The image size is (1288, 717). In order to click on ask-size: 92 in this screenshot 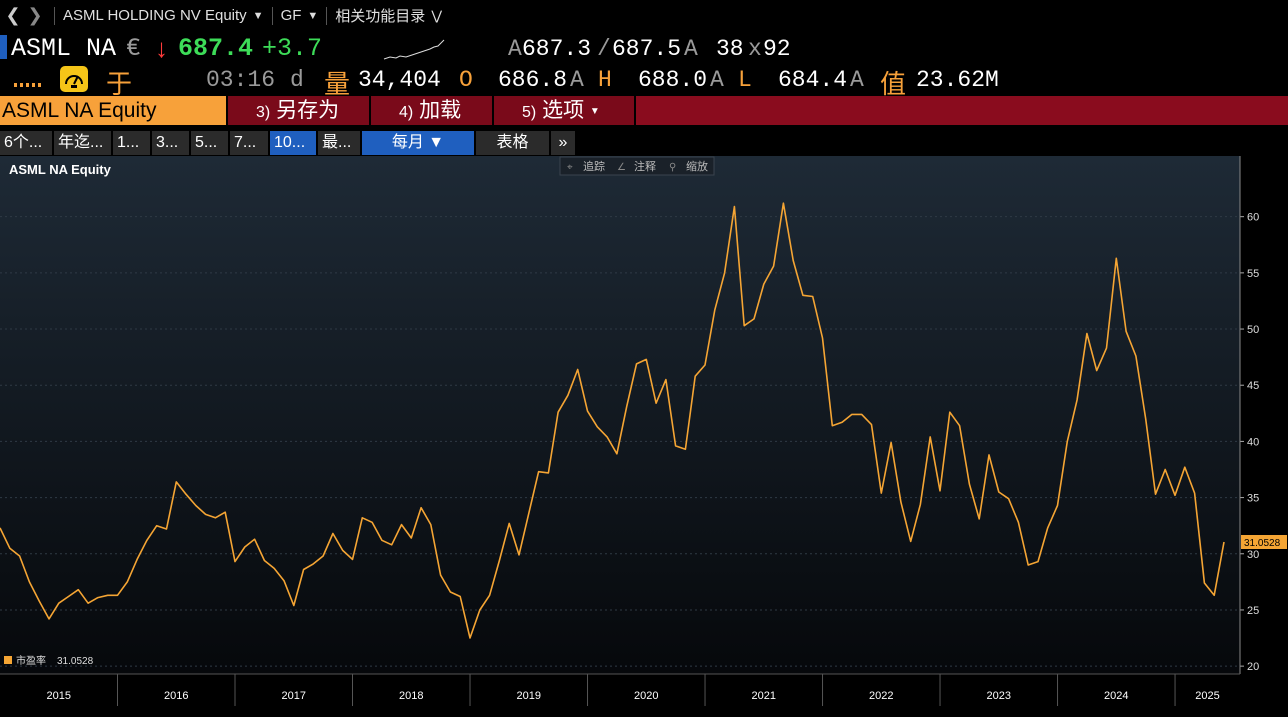, I will do `click(777, 49)`.